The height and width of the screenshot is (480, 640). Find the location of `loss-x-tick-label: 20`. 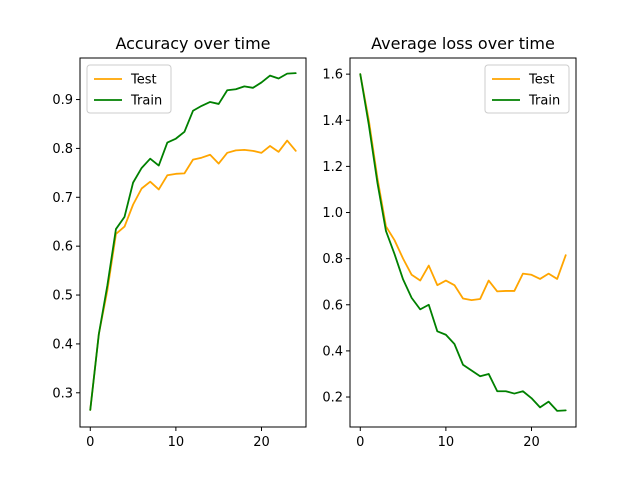

loss-x-tick-label: 20 is located at coordinates (531, 442).